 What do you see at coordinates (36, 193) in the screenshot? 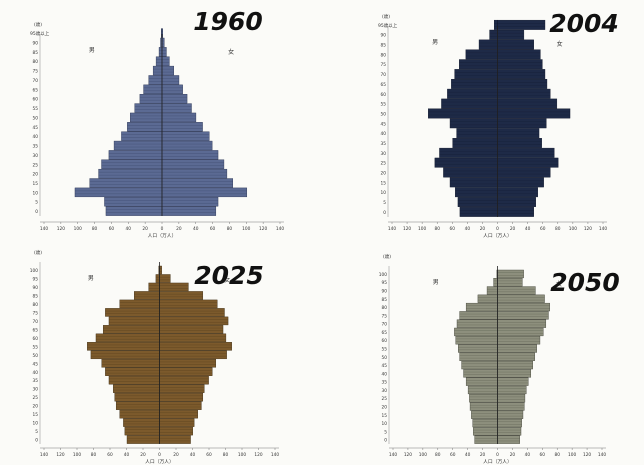
I see `y-tick-label: 10` at bounding box center [36, 193].